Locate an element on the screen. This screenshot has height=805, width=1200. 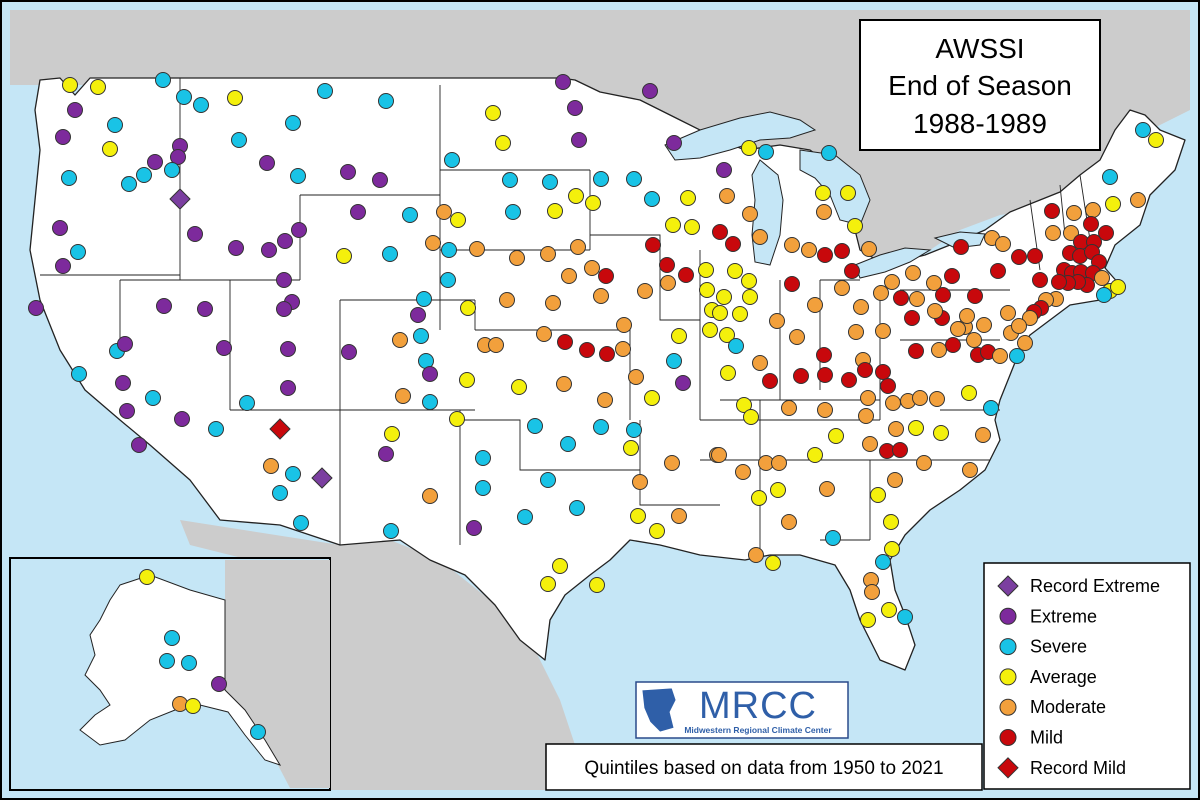
lake-erie is located at coordinates (893, 263).